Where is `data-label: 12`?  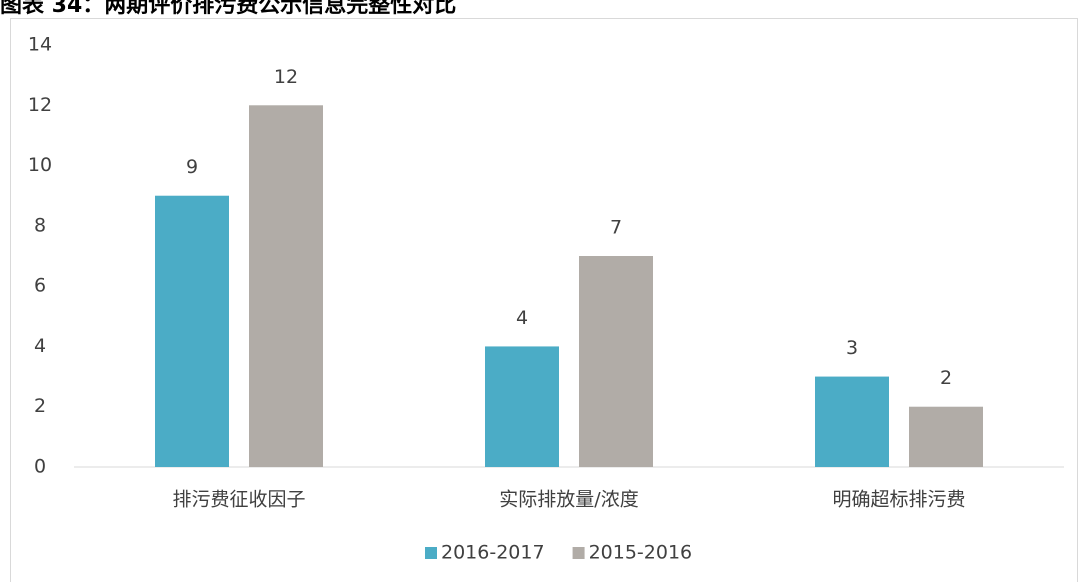
data-label: 12 is located at coordinates (286, 77).